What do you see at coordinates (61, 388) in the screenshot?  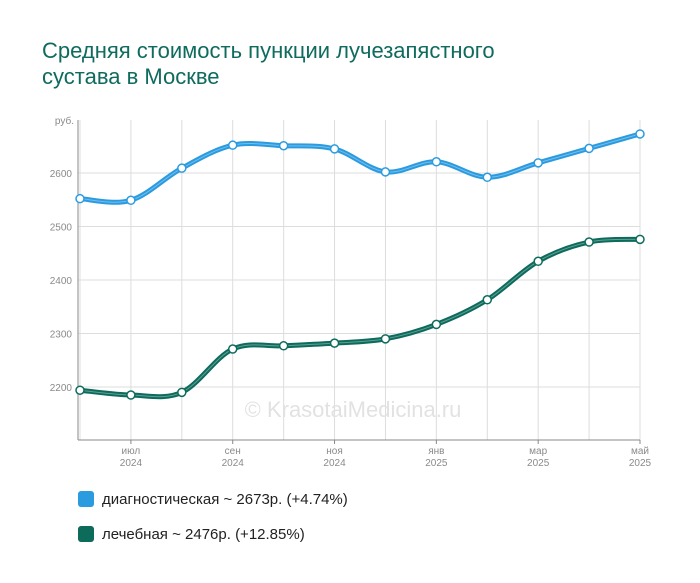 I see `y-tick-label: 2200` at bounding box center [61, 388].